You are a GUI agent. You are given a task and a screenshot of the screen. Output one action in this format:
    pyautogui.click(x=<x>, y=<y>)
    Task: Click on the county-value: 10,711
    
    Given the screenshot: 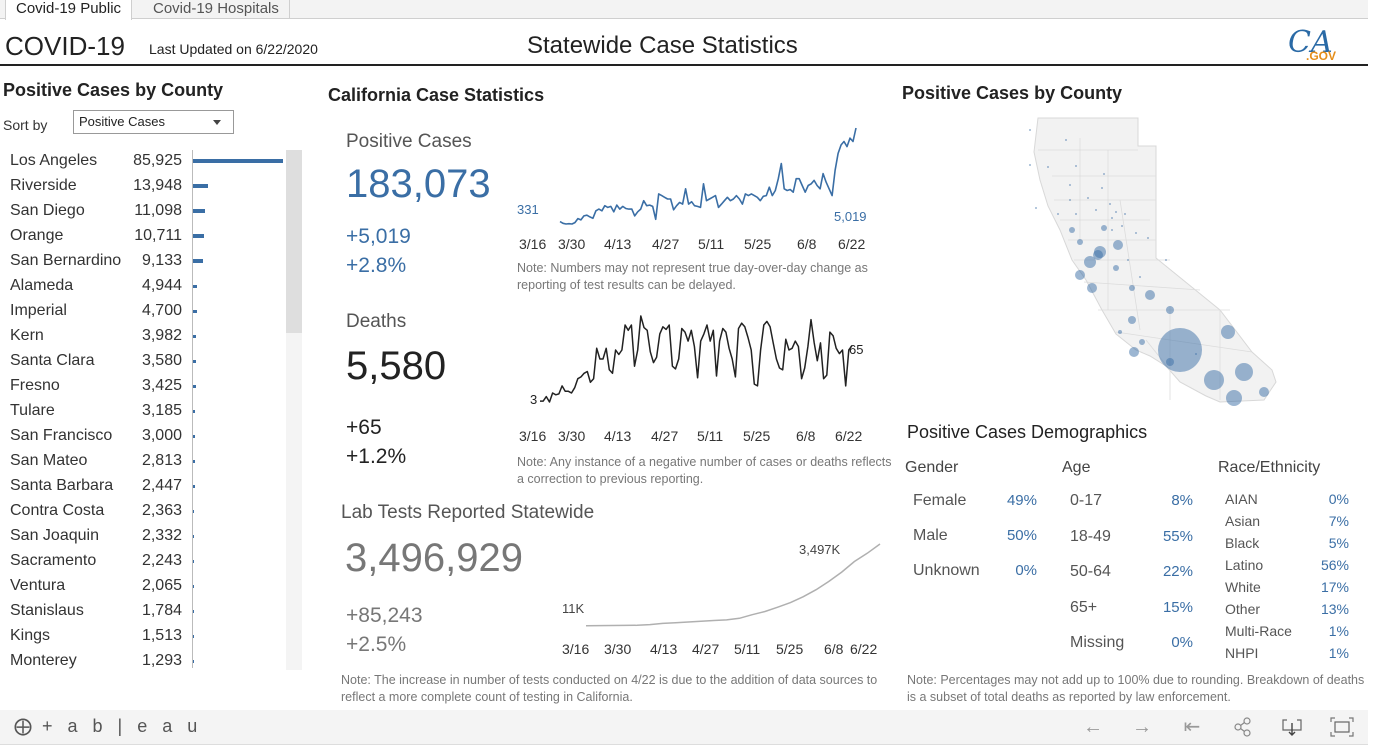 What is the action you would take?
    pyautogui.click(x=158, y=235)
    